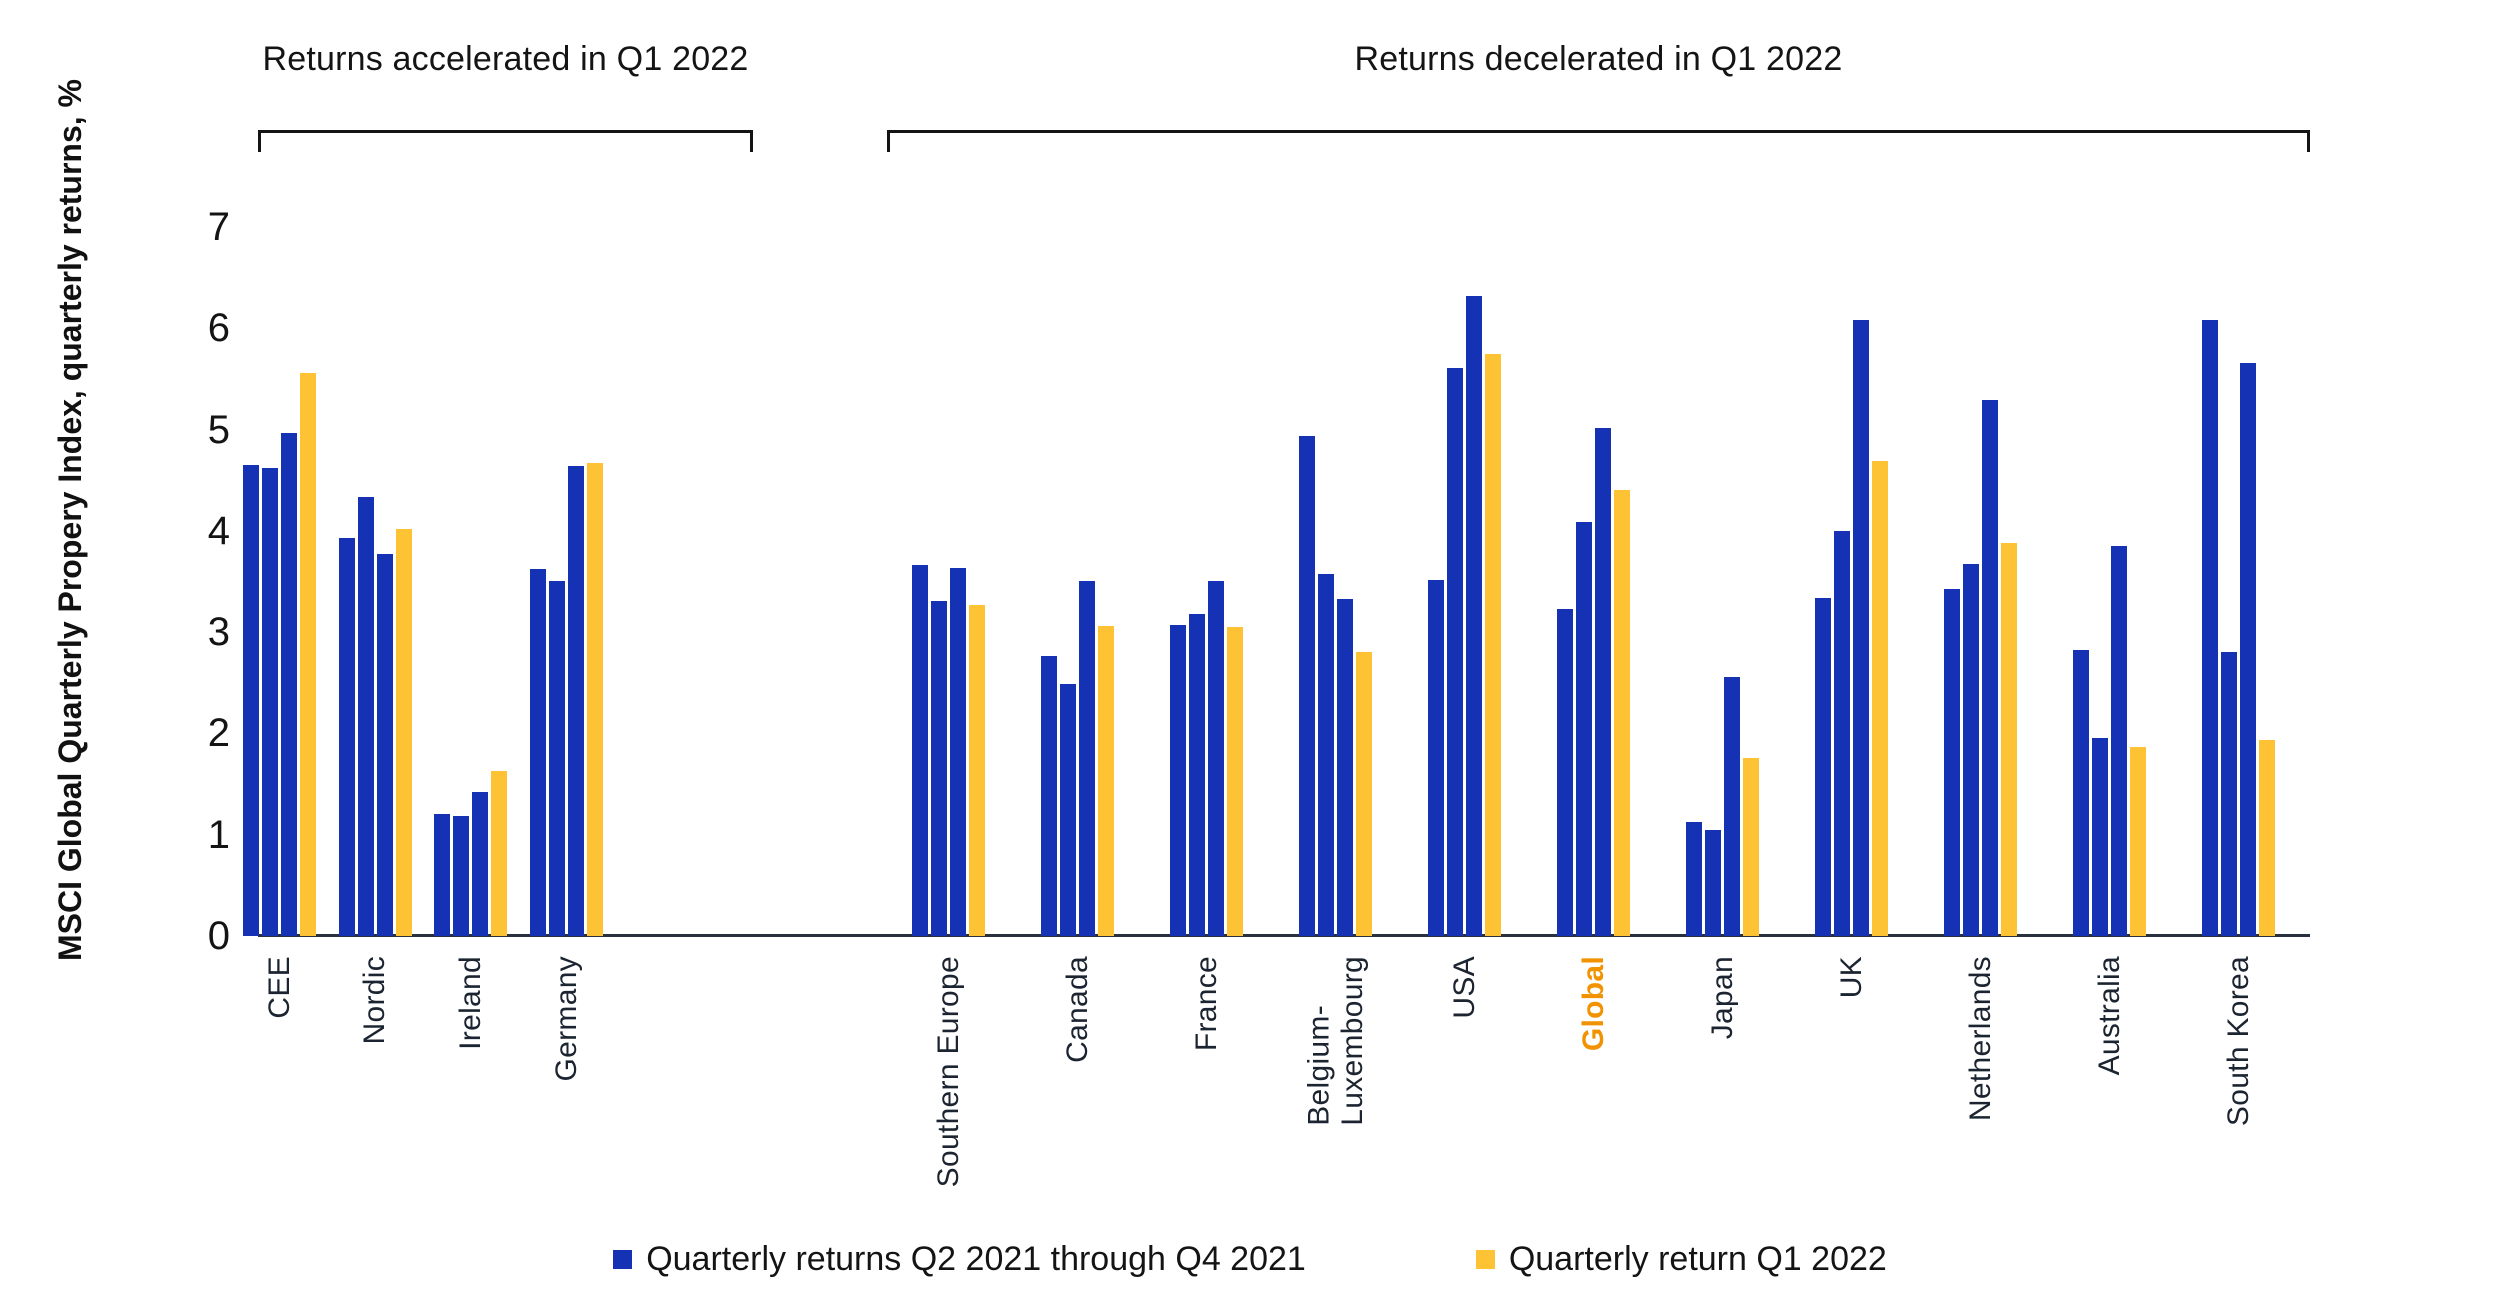 This screenshot has height=1313, width=2500. Describe the element at coordinates (2229, 794) in the screenshot. I see `bar-q3-2021-south-korea` at that location.